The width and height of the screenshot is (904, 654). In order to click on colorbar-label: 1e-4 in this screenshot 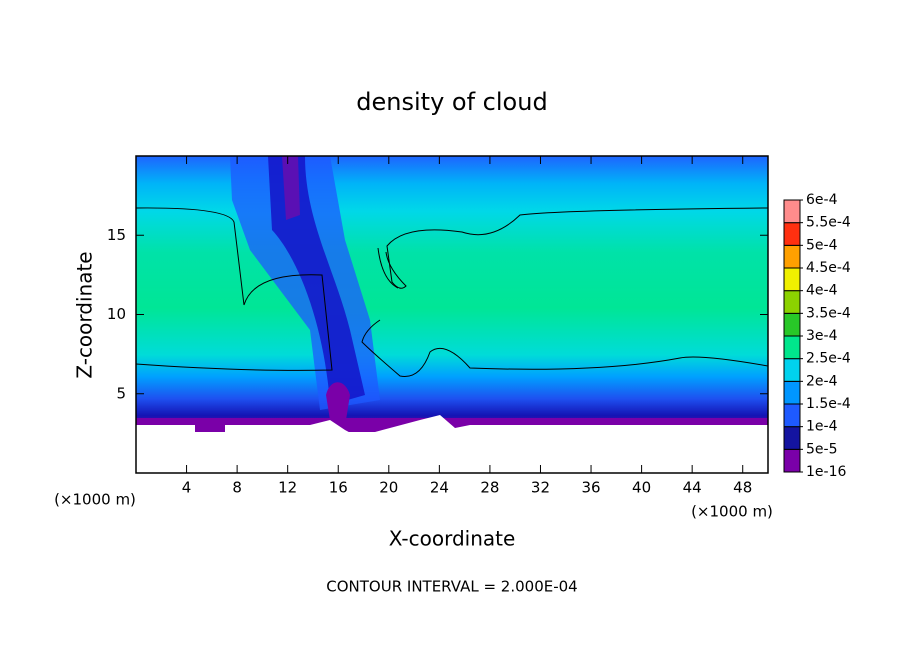, I will do `click(822, 427)`.